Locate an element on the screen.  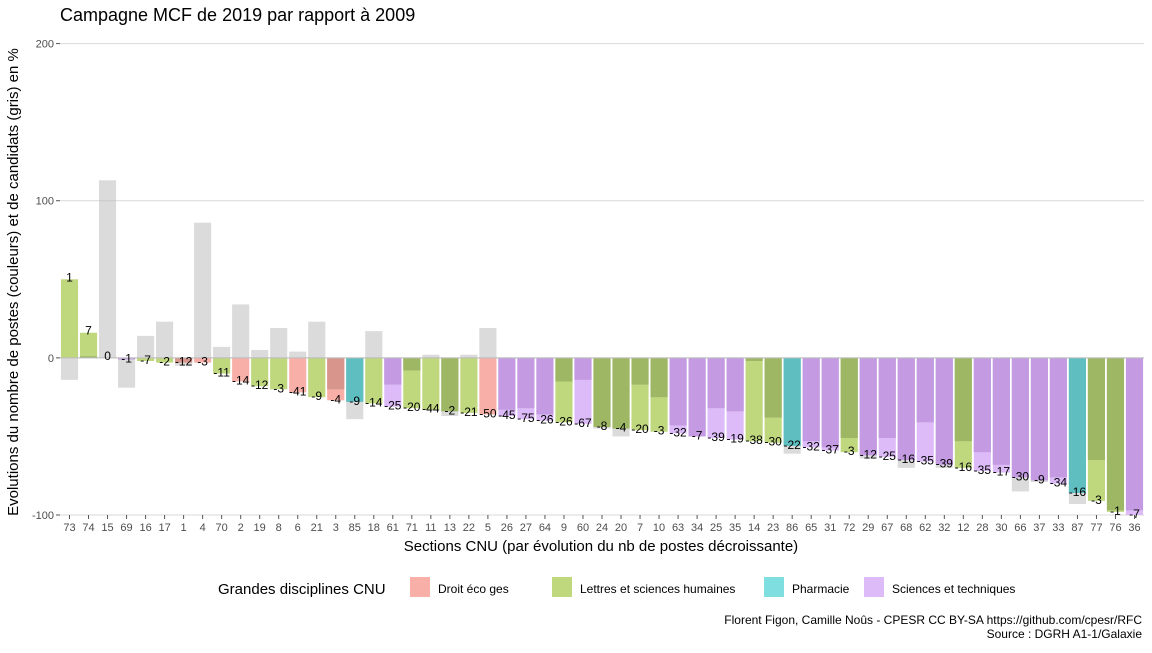
x-tick-label: 33 is located at coordinates (1058, 528).